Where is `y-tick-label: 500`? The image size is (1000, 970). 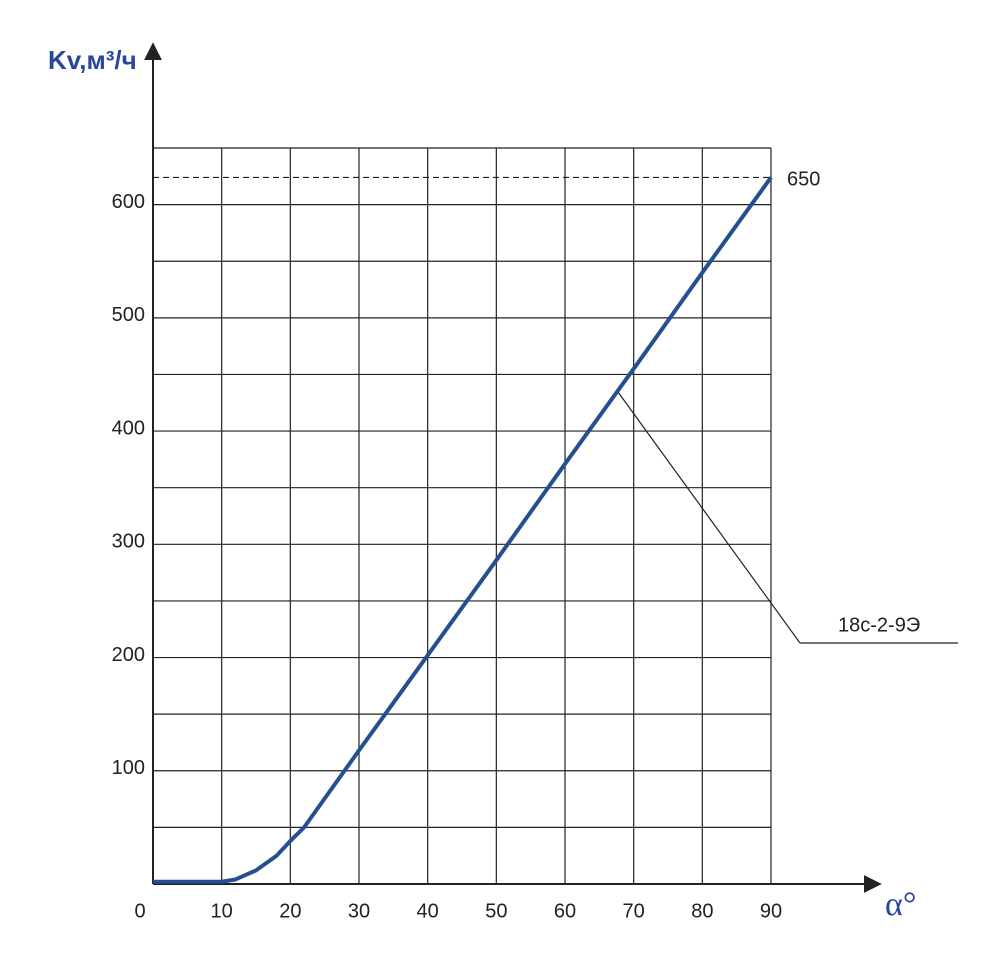 y-tick-label: 500 is located at coordinates (128, 315).